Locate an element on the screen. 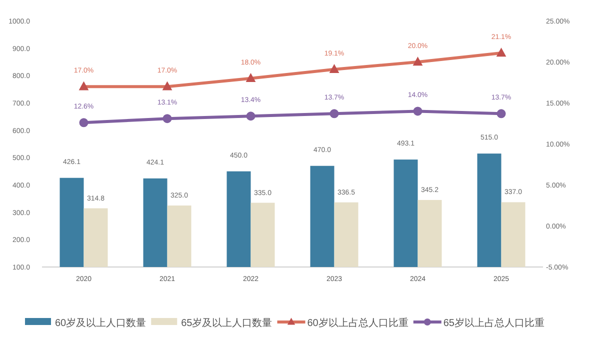 The image size is (590, 354). legend-label: 65岁以上占总人口比重 is located at coordinates (493, 323).